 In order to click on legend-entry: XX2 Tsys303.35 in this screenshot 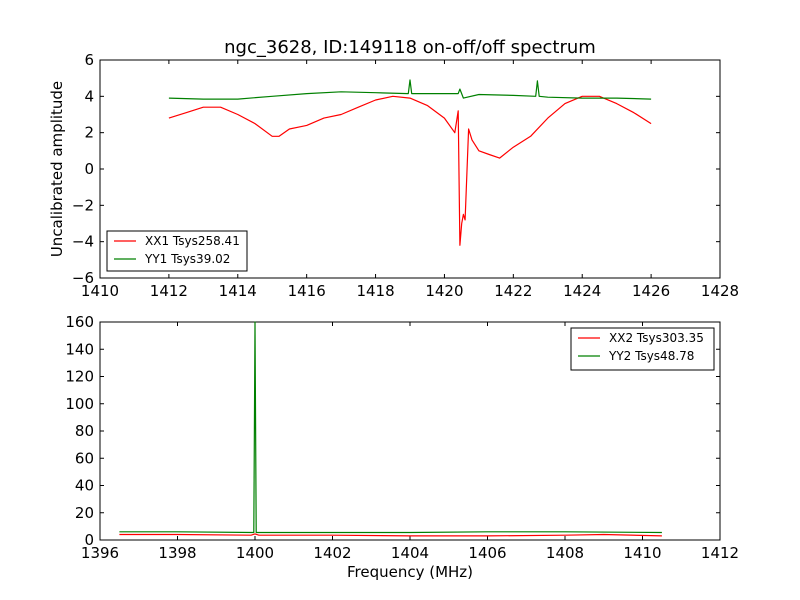, I will do `click(656, 338)`.